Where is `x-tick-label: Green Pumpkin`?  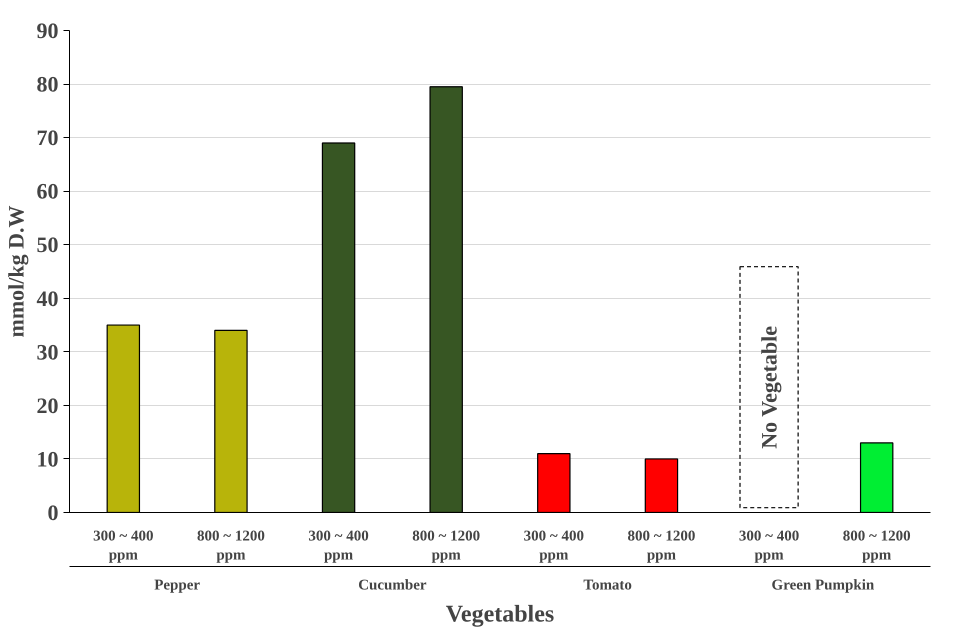 x-tick-label: Green Pumpkin is located at coordinates (823, 586).